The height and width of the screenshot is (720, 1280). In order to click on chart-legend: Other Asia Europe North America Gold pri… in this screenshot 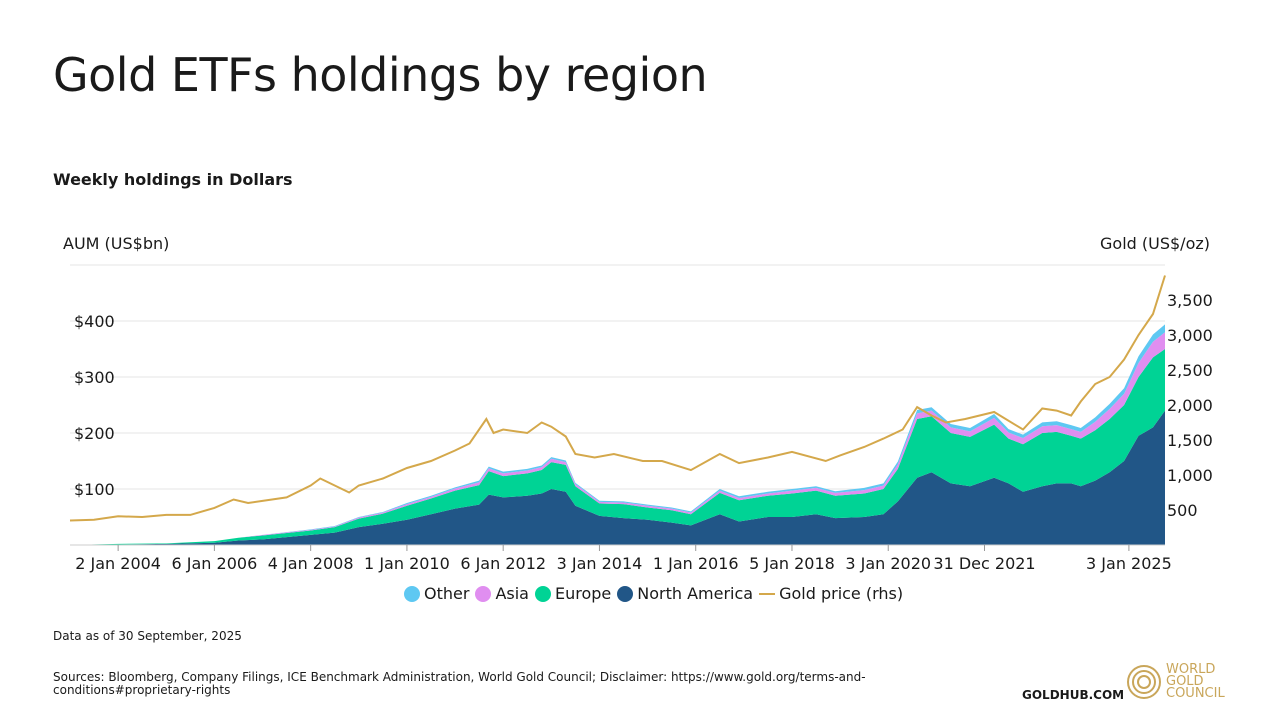, I will do `click(656, 593)`.